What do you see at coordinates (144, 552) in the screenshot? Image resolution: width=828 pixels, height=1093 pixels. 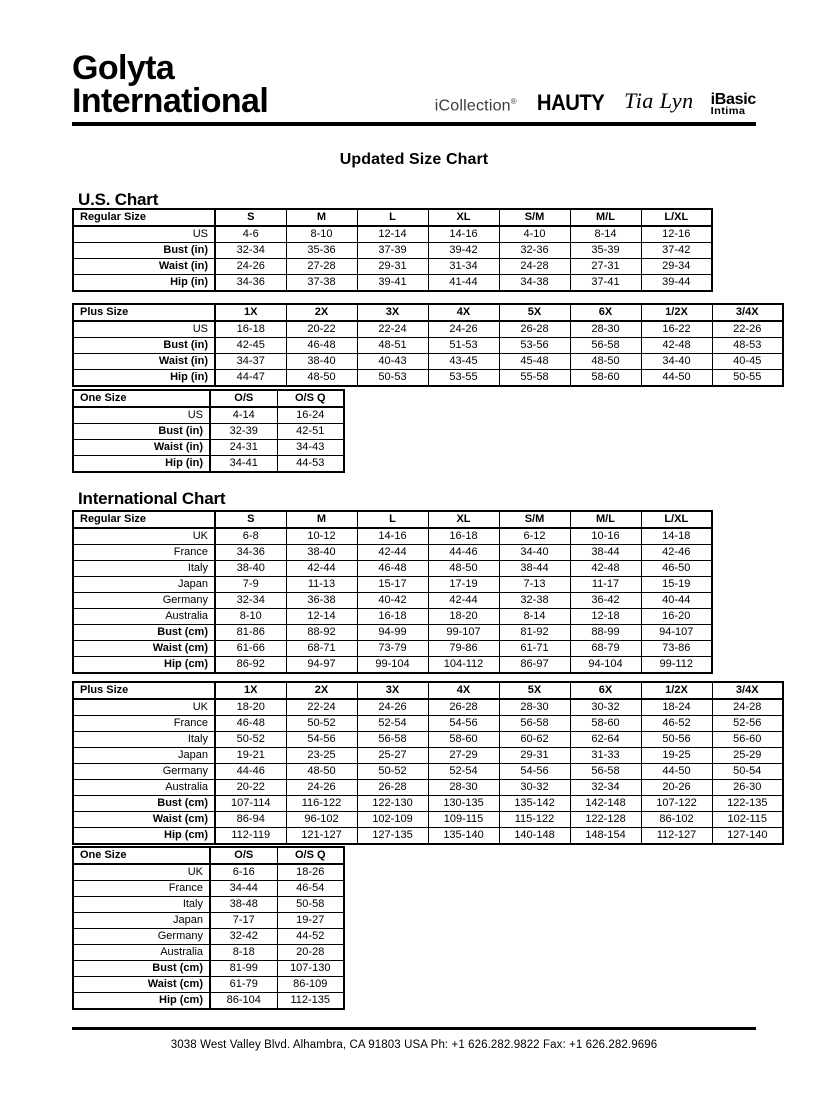 I see `row-label: France` at bounding box center [144, 552].